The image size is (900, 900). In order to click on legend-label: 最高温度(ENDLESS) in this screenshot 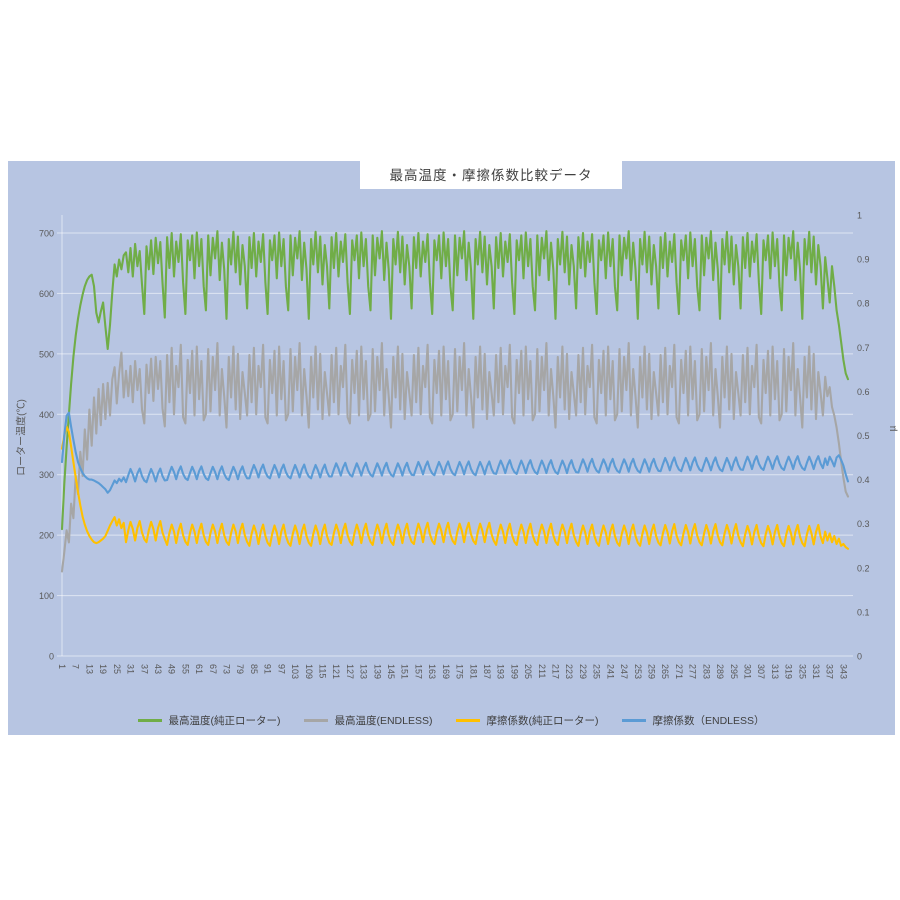, I will do `click(383, 721)`.